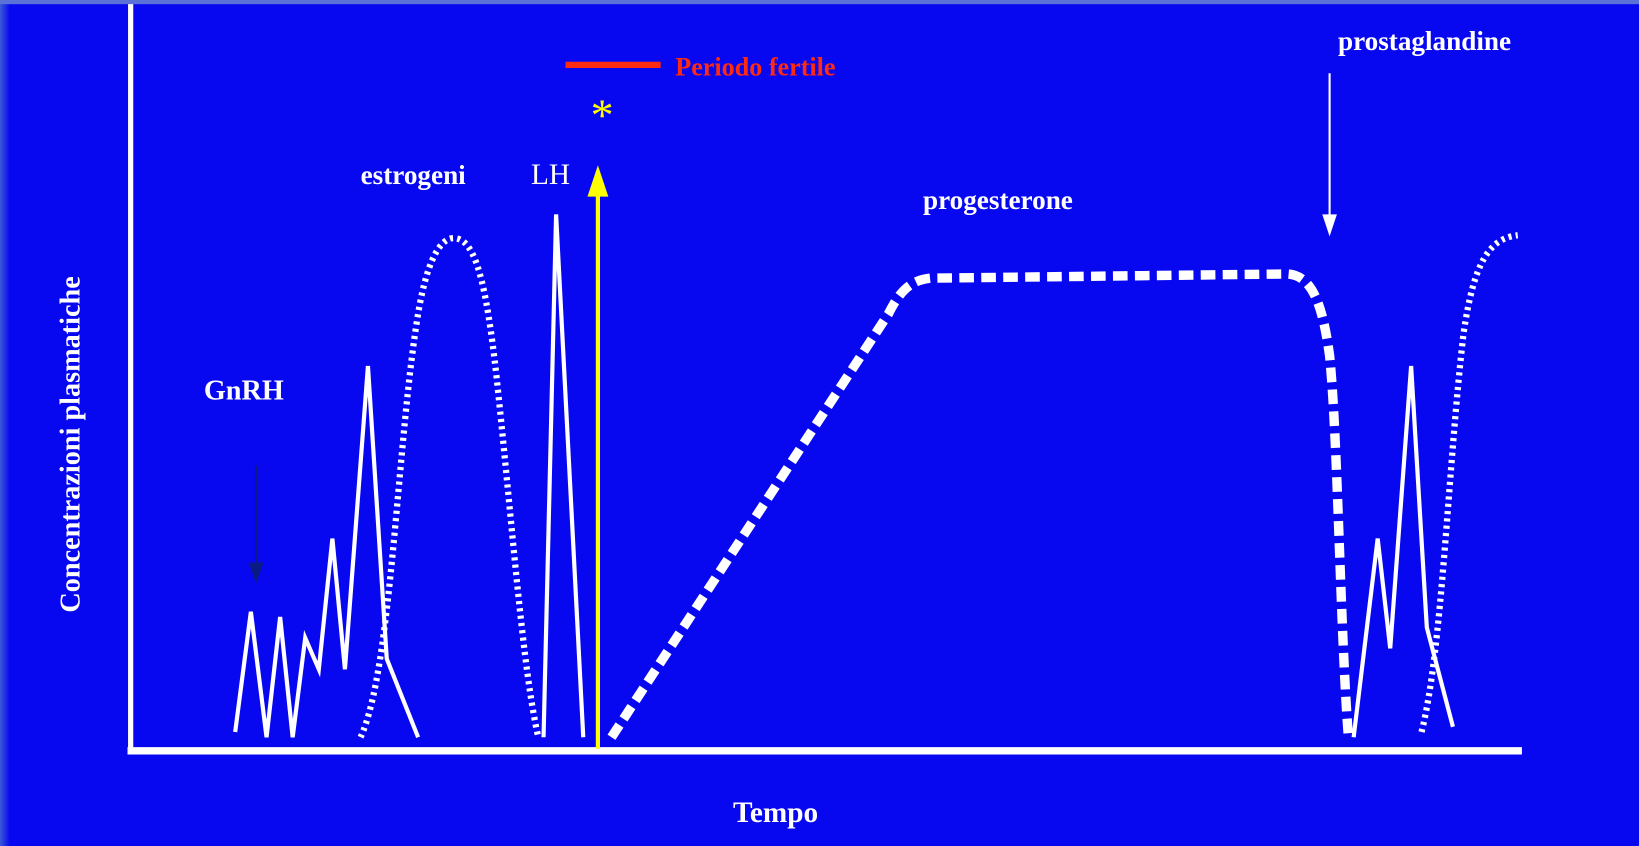  I want to click on gnrh-arrowhead, so click(256, 573).